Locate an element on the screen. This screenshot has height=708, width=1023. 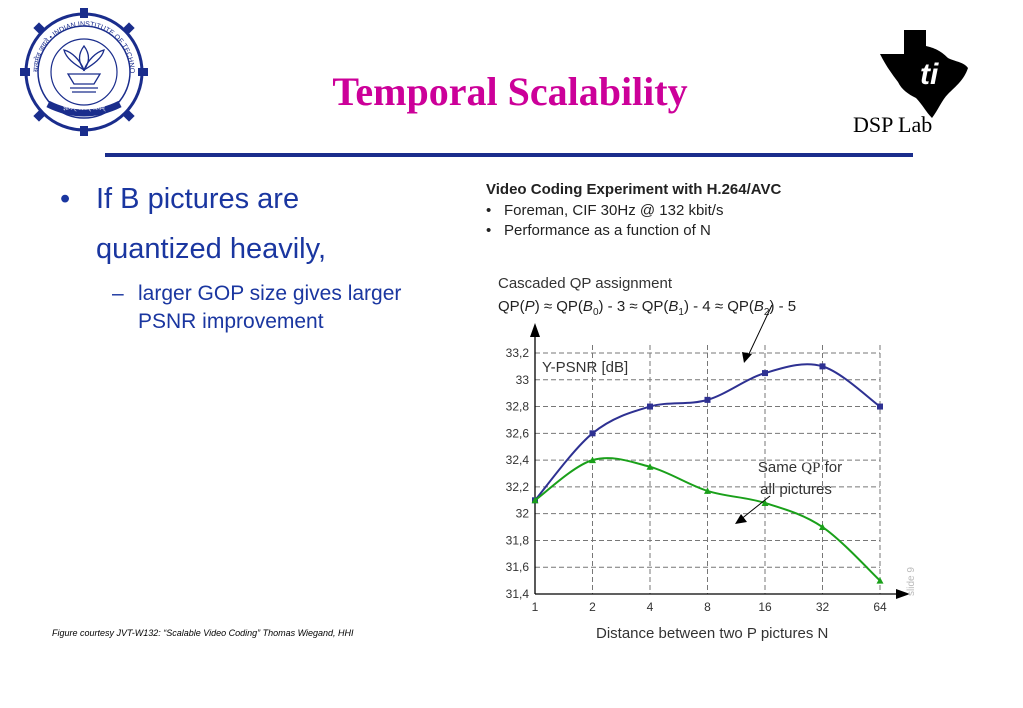
annotation-line-2: all pictures is located at coordinates (796, 489).